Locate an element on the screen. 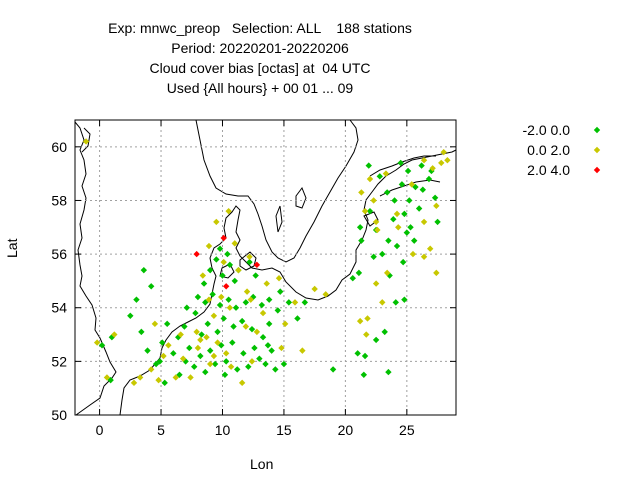 The height and width of the screenshot is (480, 640). legend-marker is located at coordinates (597, 150).